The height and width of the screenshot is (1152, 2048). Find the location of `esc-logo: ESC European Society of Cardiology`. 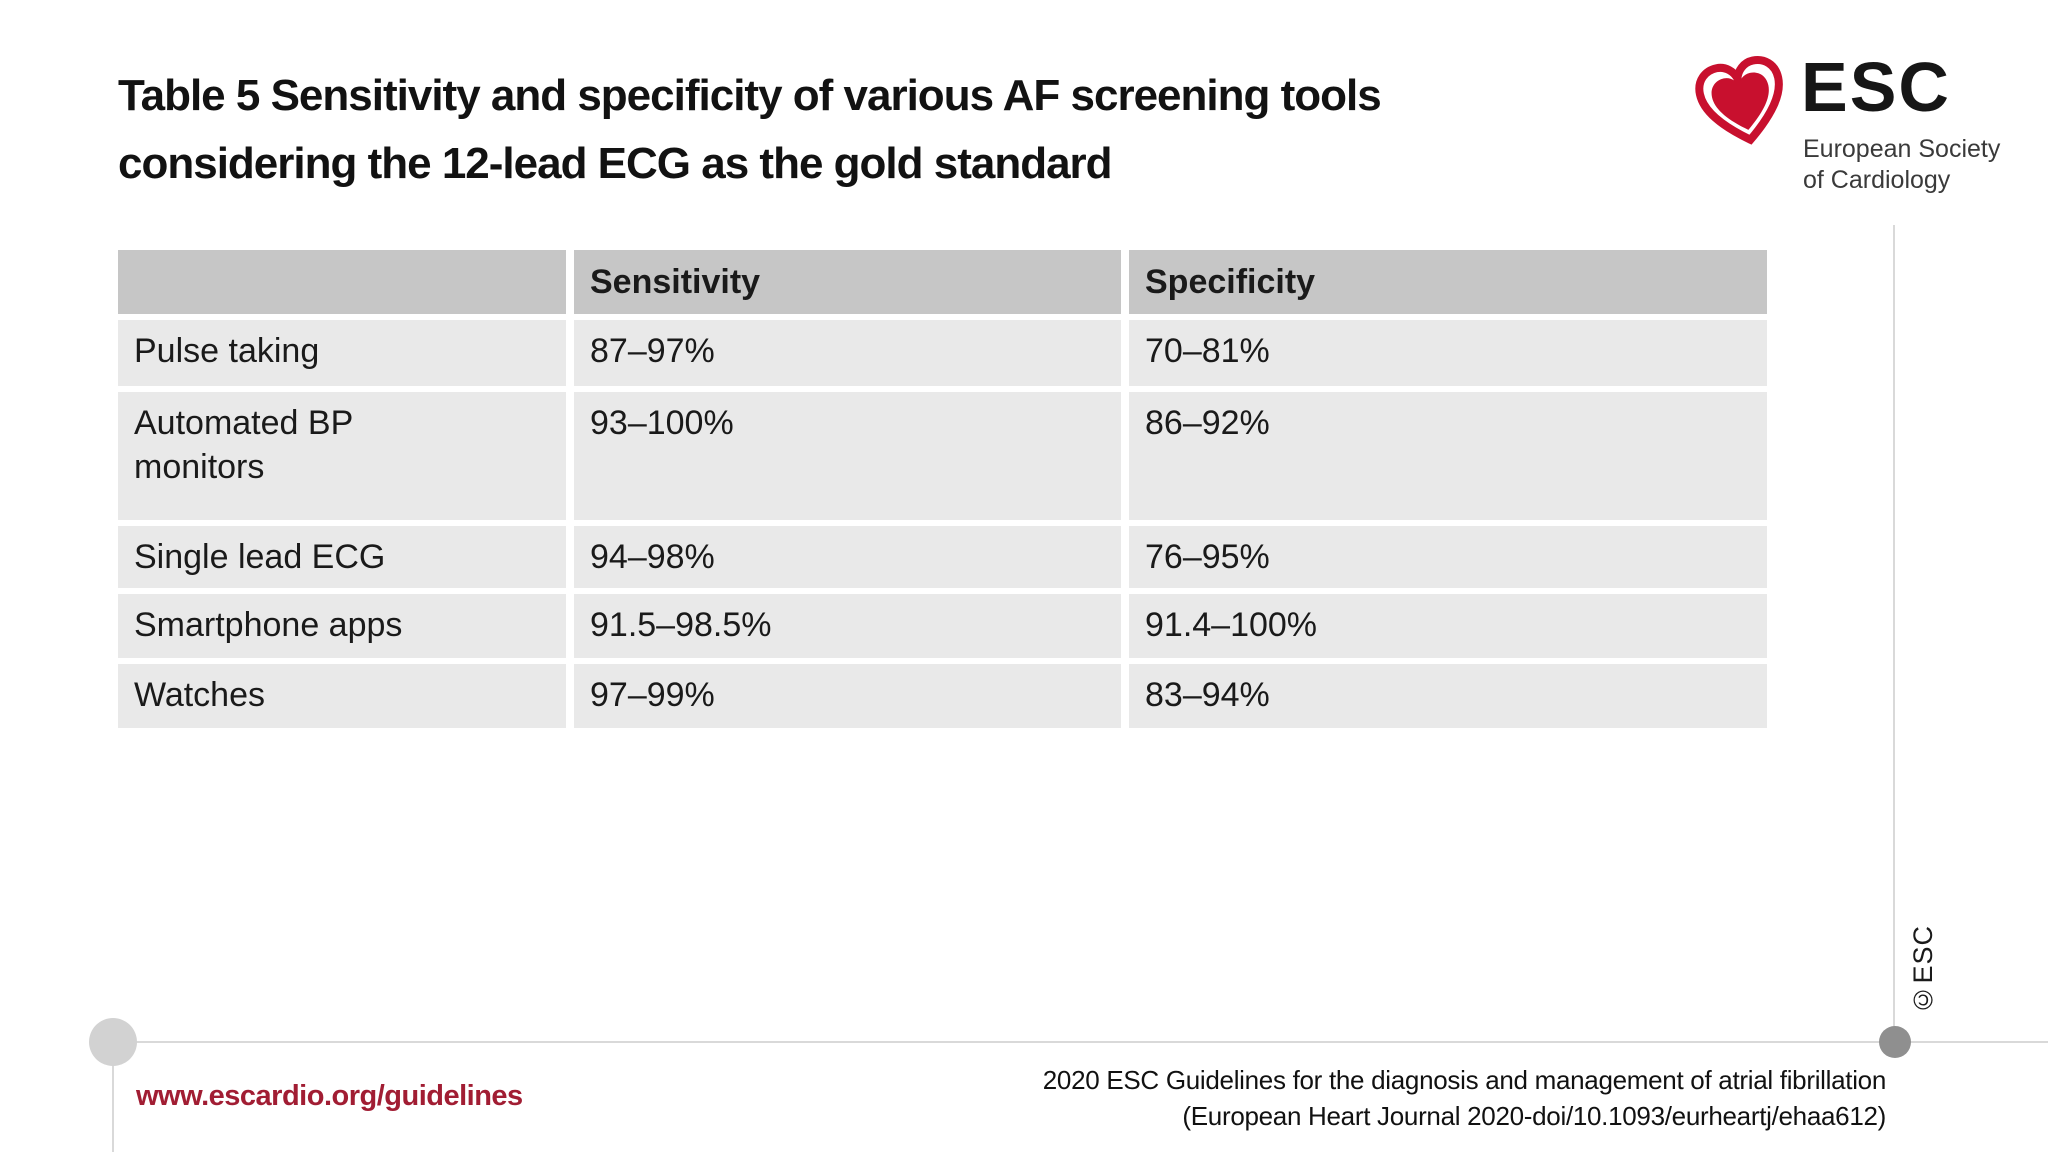

esc-logo: ESC European Society of Cardiology is located at coordinates (1858, 125).